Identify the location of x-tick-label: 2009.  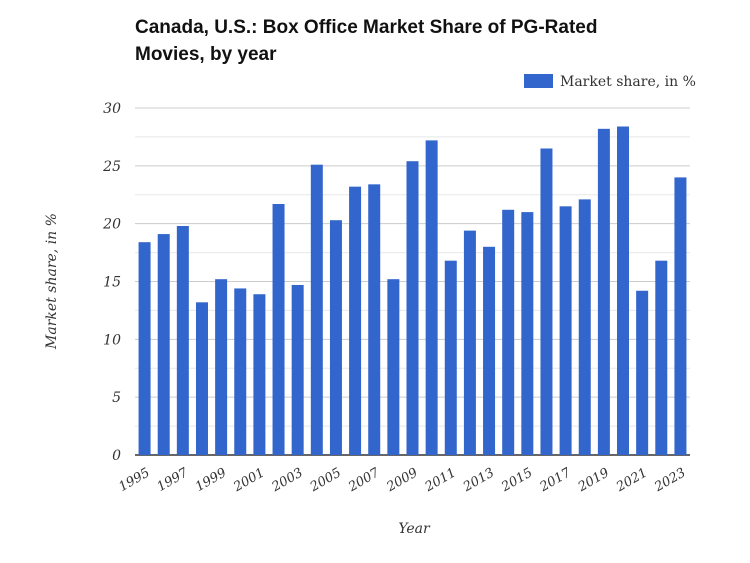
(401, 480).